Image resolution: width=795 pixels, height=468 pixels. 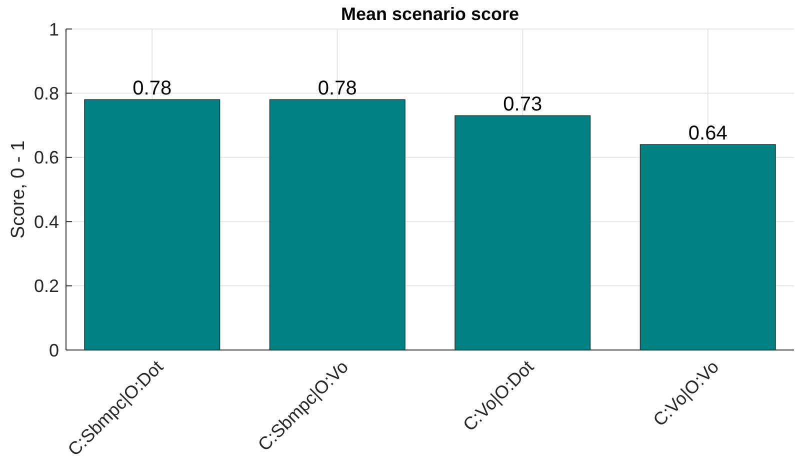 What do you see at coordinates (46, 286) in the screenshot?
I see `y-tick-label: 0.2` at bounding box center [46, 286].